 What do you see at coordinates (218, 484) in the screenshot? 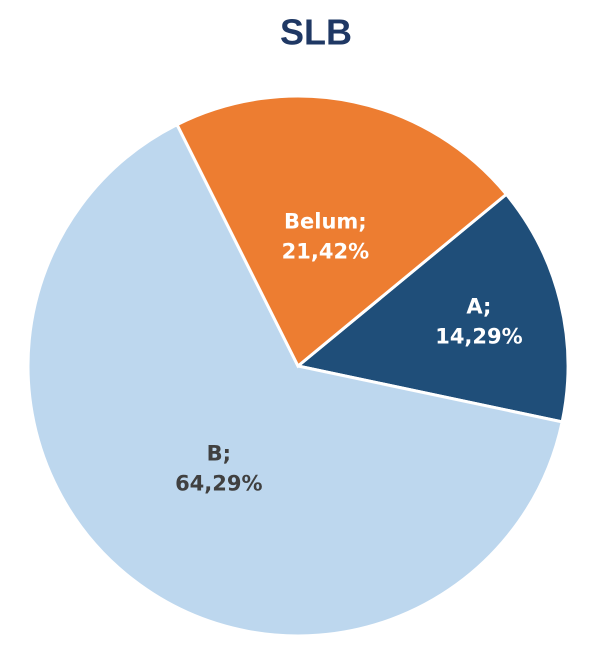
I see `slice-value-label: 64,29%` at bounding box center [218, 484].